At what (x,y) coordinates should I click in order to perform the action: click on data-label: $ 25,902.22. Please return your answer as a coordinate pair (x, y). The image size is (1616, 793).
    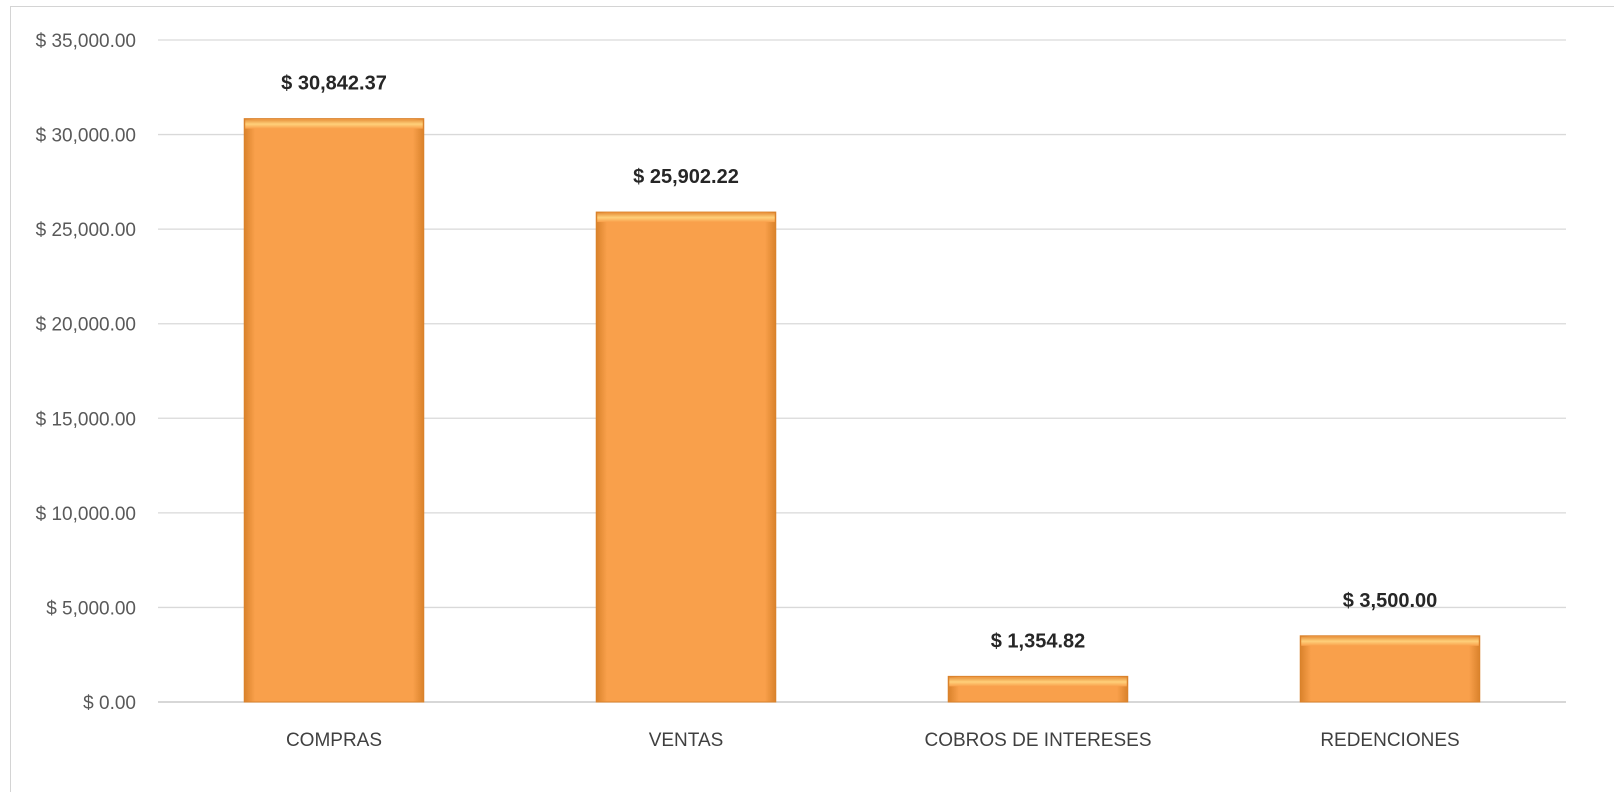
    Looking at the image, I should click on (686, 177).